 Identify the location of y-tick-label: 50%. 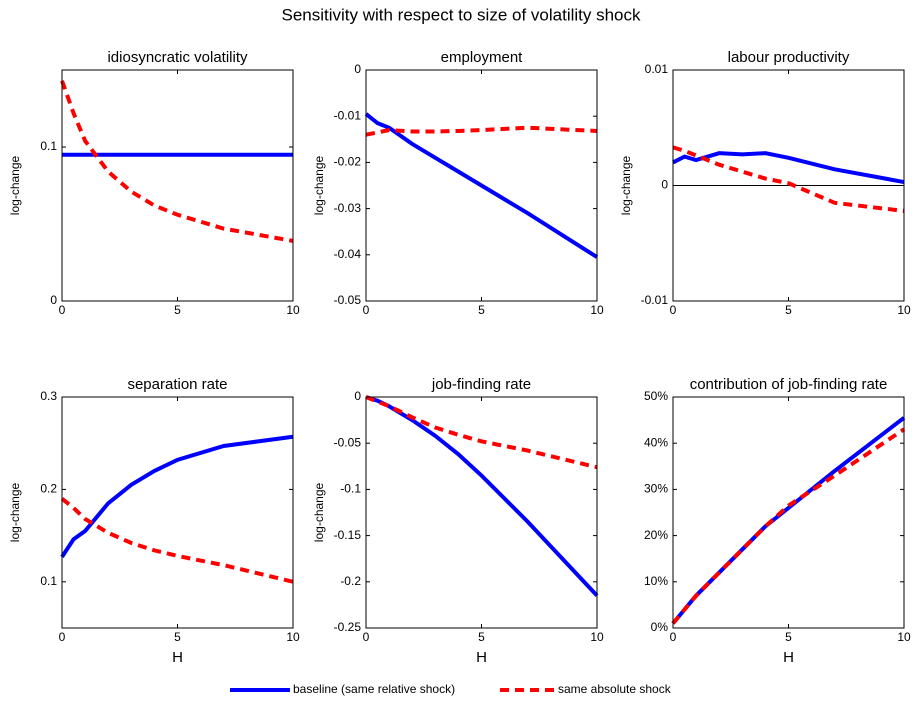
(656, 396).